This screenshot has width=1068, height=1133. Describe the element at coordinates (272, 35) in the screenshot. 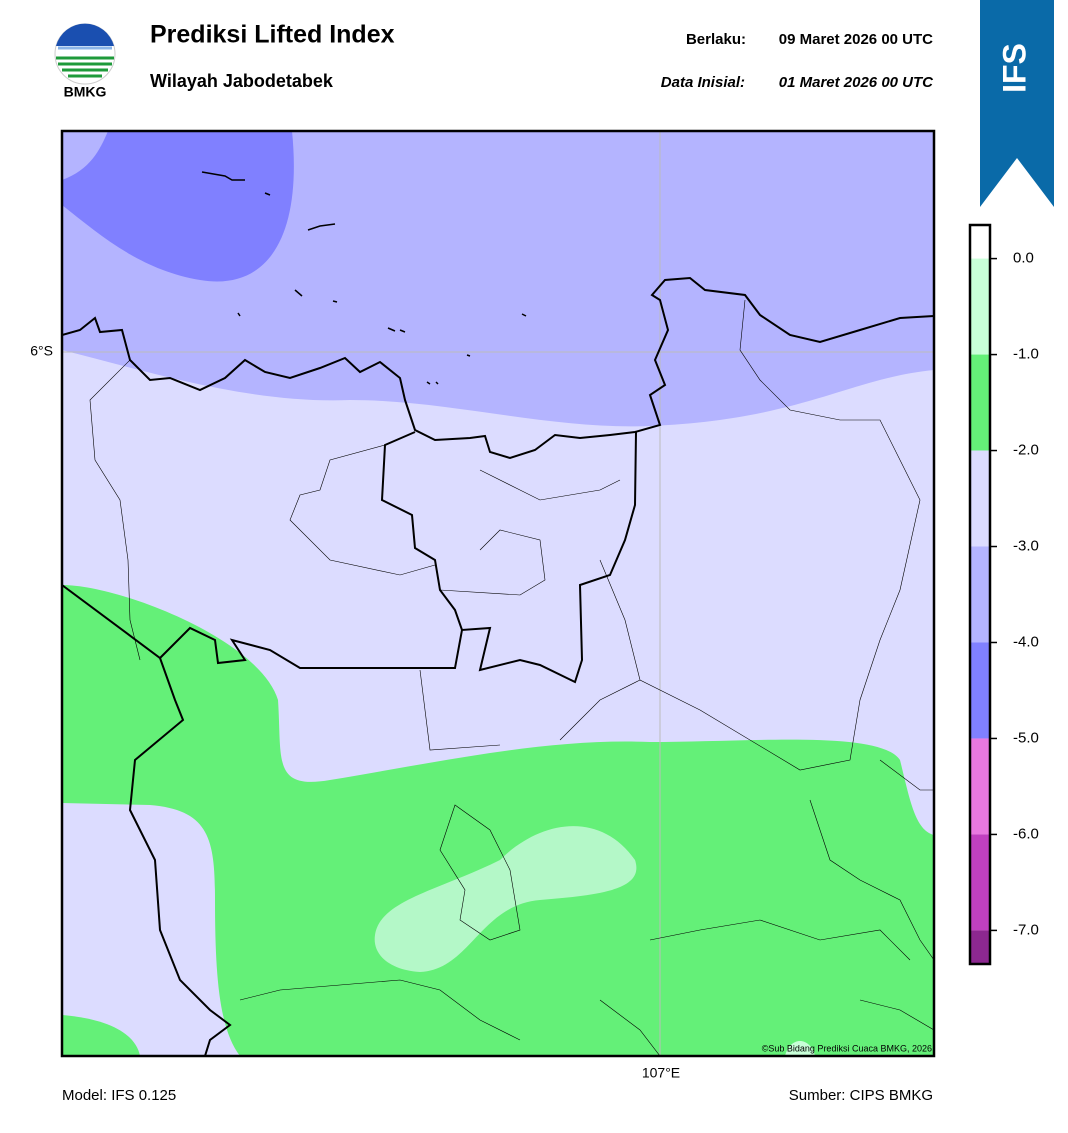

I see `title: Prediksi Lifted Index` at that location.